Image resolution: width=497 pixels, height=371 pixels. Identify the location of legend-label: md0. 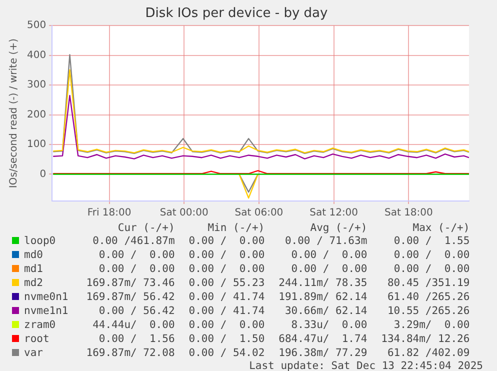
(33, 255).